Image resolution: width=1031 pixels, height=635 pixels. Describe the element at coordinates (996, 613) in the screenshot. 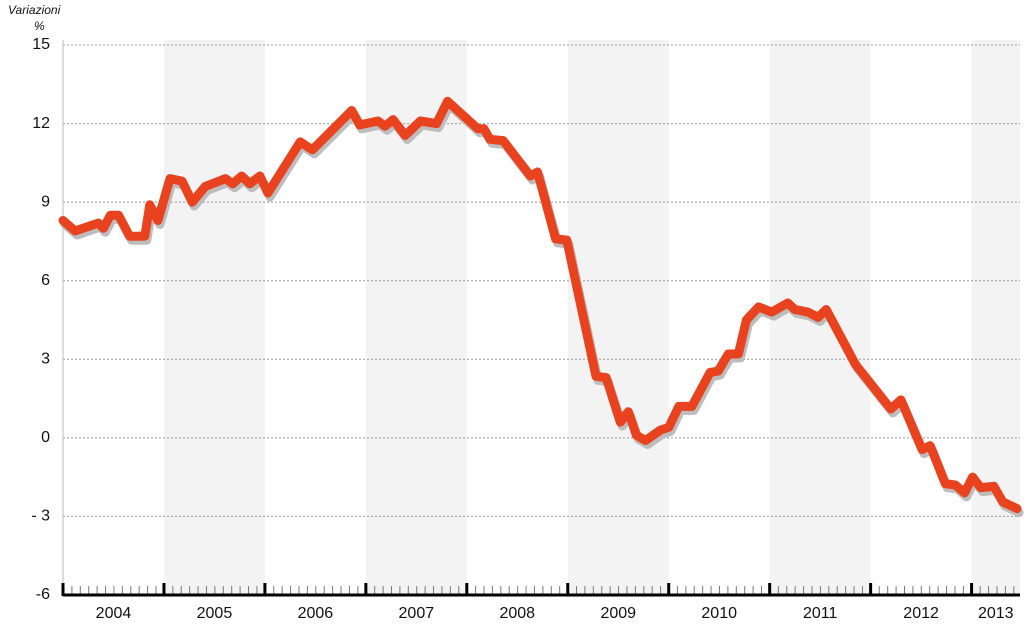

I see `x-tick-label: 2013` at that location.